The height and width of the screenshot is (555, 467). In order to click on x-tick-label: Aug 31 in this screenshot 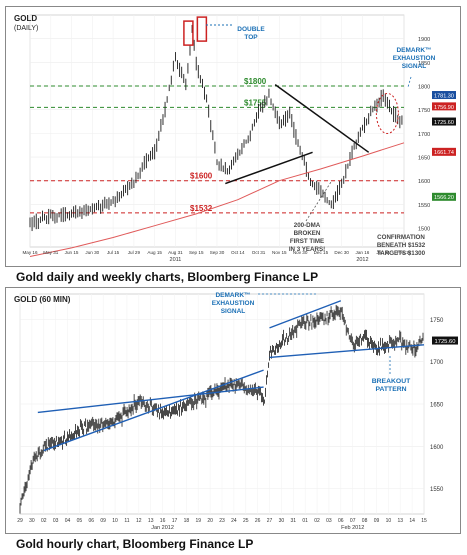, I will do `click(175, 252)`.